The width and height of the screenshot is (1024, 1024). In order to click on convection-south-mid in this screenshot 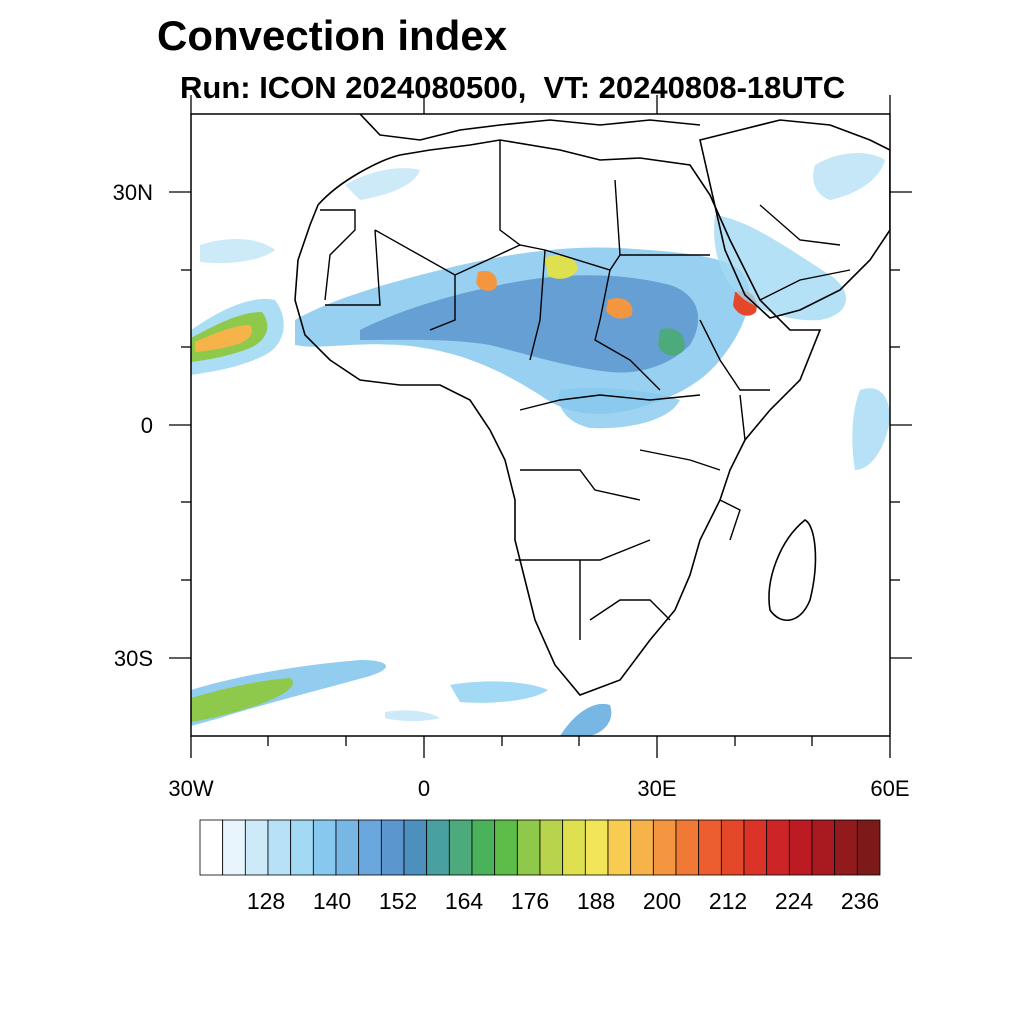, I will do `click(499, 692)`.